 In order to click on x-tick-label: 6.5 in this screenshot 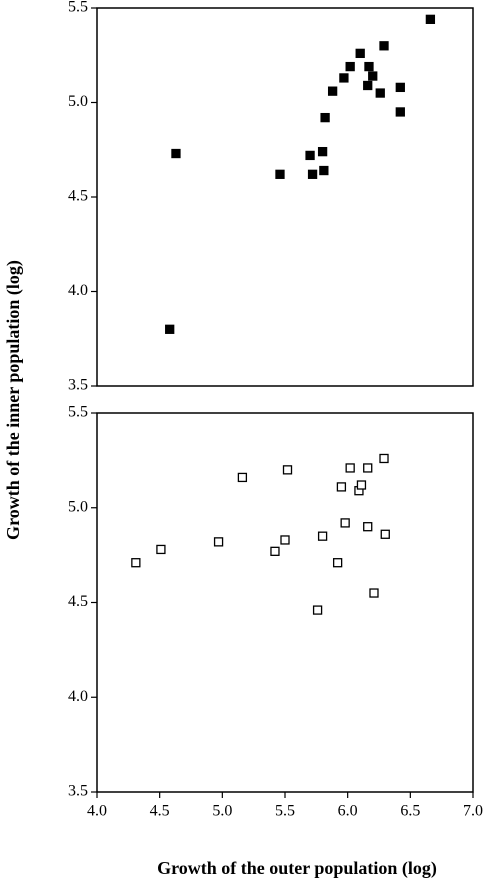, I will do `click(410, 811)`.